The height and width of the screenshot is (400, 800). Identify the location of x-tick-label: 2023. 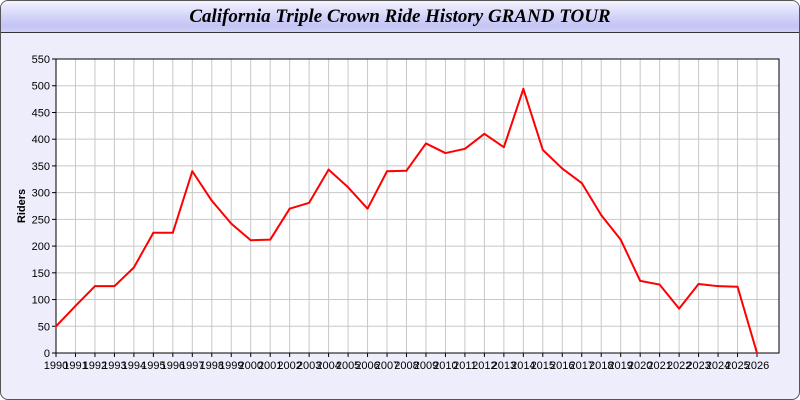
(698, 366).